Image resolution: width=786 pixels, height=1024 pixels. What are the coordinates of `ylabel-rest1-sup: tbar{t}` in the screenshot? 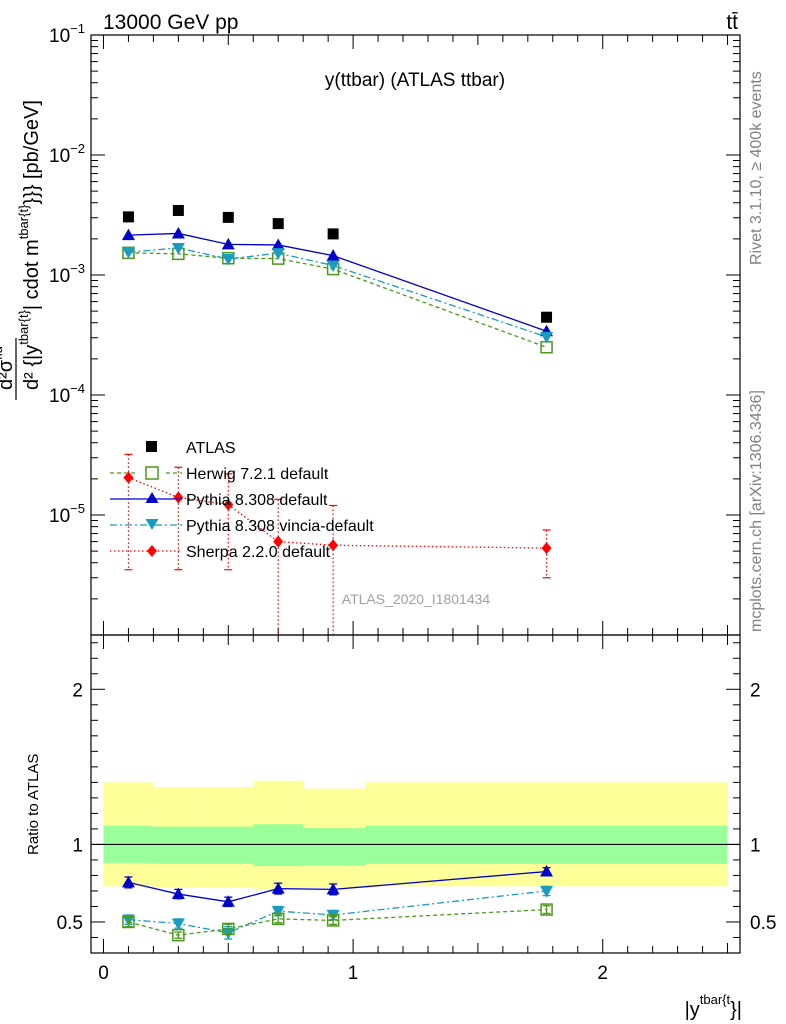 It's located at (23, 221).